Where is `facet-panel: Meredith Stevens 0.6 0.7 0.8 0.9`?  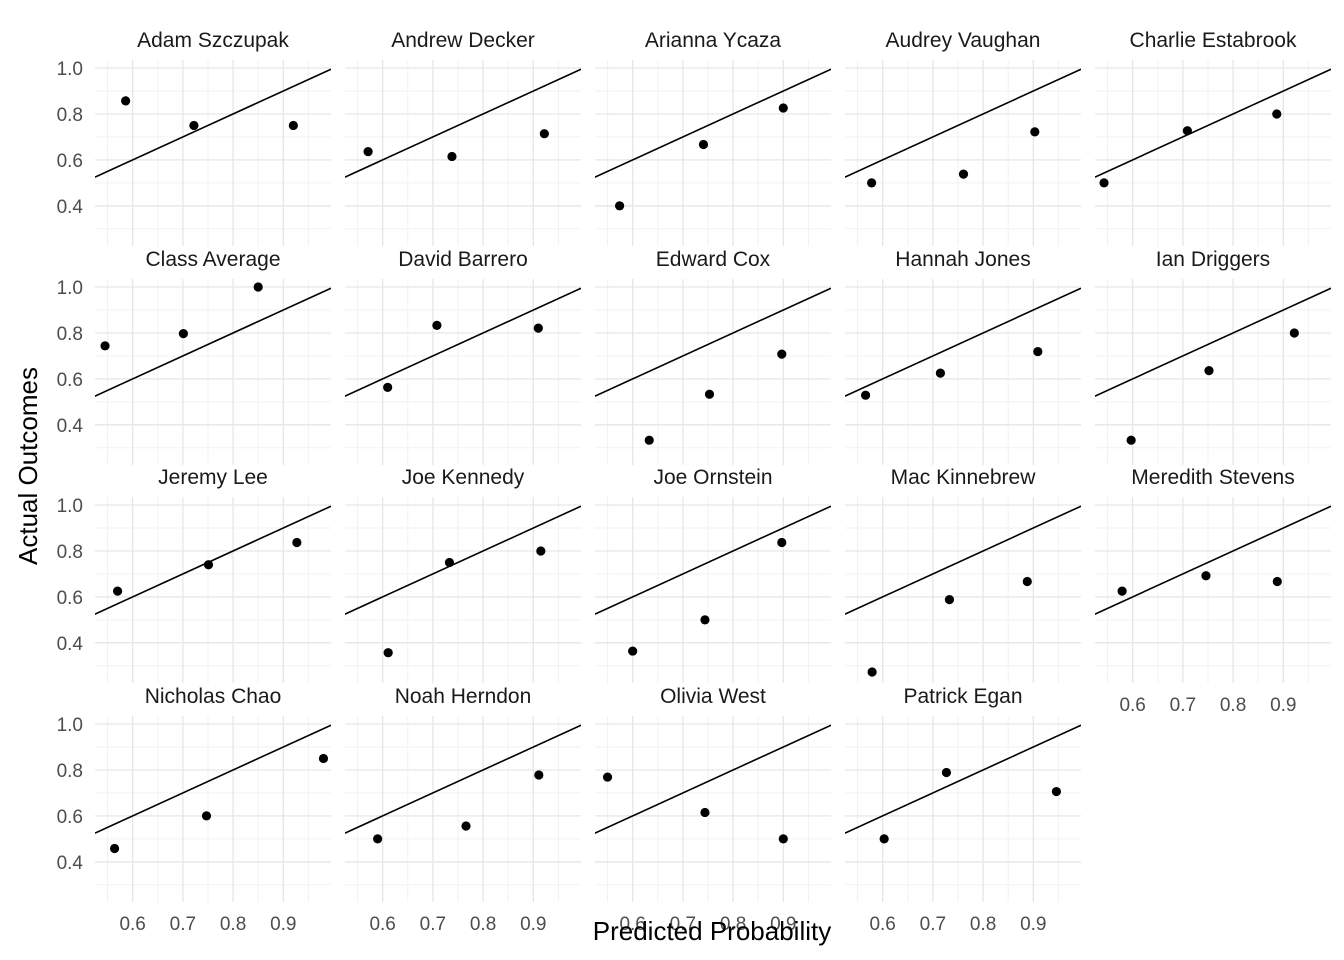 facet-panel: Meredith Stevens 0.6 0.7 0.8 0.9 is located at coordinates (1213, 591).